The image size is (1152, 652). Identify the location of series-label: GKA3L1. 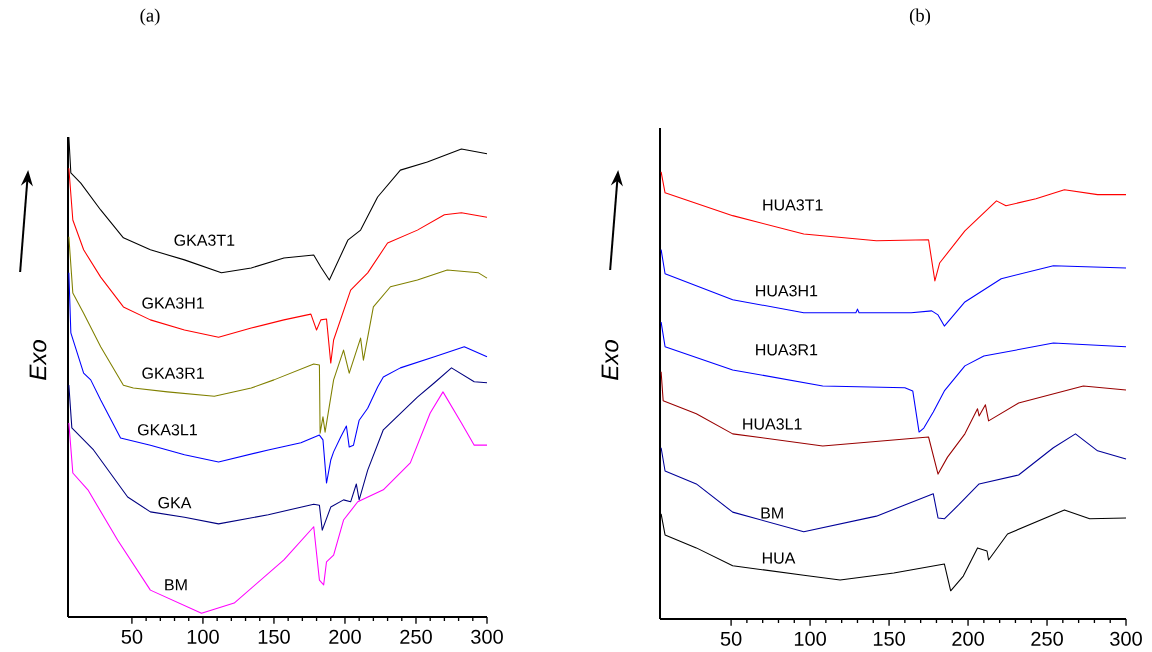
(167, 430).